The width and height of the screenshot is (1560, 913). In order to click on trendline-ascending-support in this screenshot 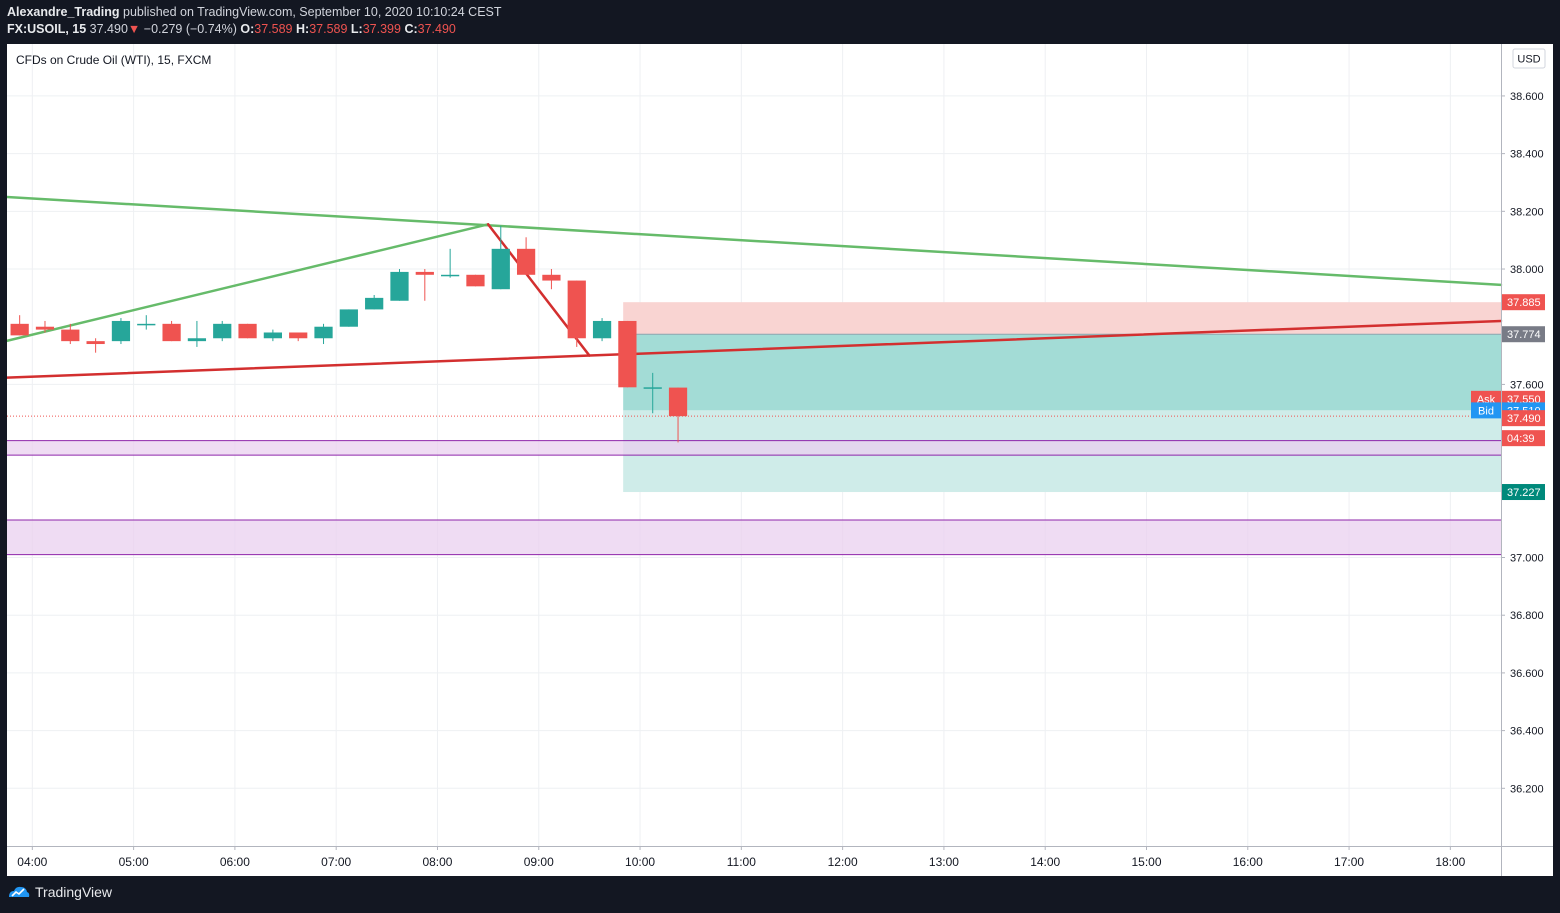, I will do `click(755, 349)`.